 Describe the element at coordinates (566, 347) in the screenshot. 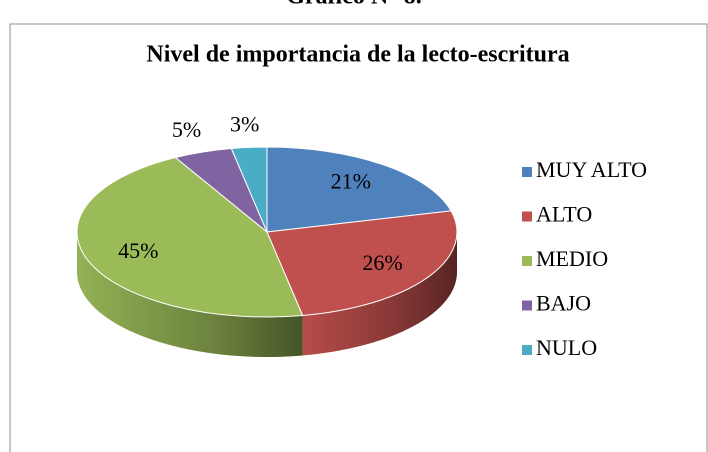

I see `legend-label: NULO` at that location.